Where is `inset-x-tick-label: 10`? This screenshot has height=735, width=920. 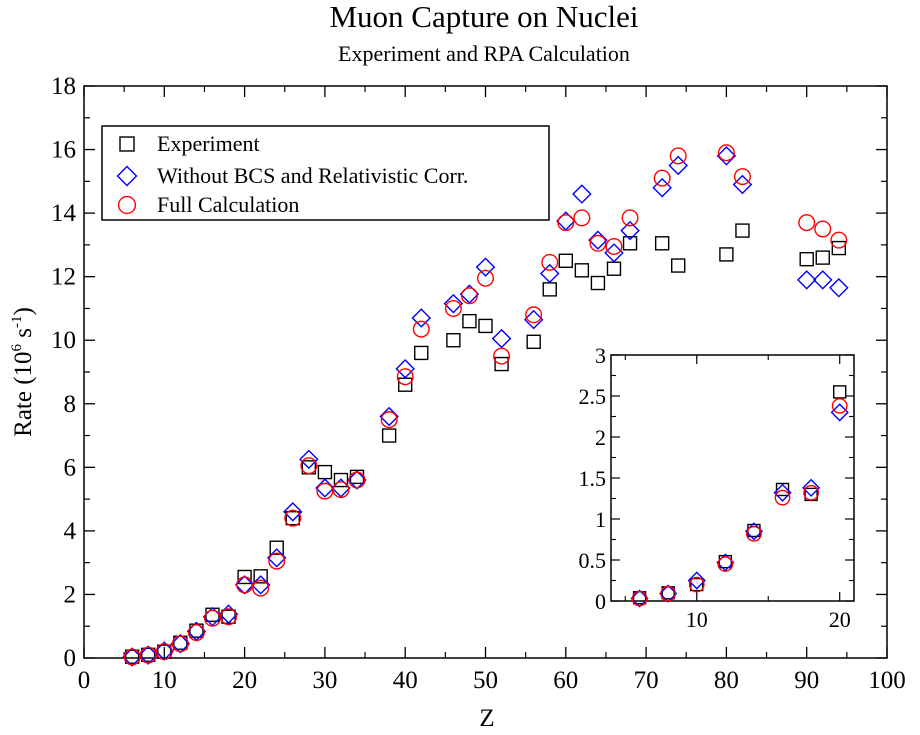 inset-x-tick-label: 10 is located at coordinates (697, 619).